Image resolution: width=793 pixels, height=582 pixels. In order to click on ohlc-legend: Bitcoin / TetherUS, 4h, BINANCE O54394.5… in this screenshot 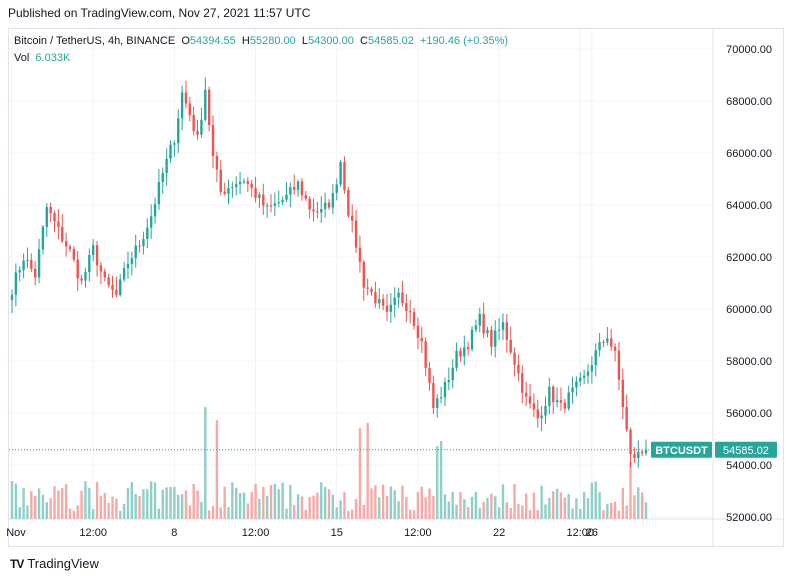, I will do `click(261, 41)`.